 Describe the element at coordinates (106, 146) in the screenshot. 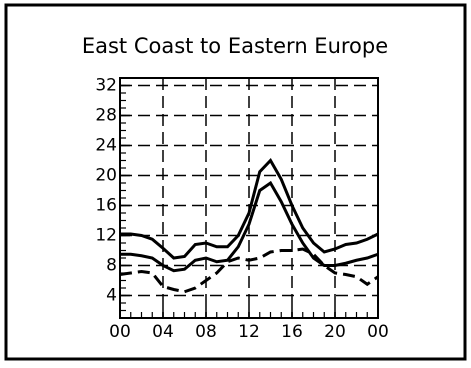

I see `y-tick-label: 24` at that location.